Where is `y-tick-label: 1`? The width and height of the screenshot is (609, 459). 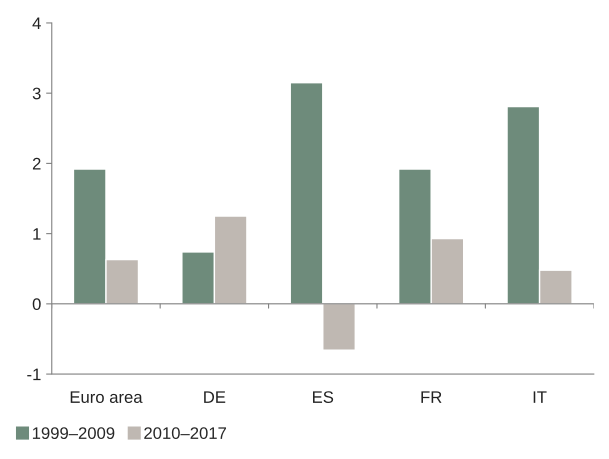 y-tick-label: 1 is located at coordinates (37, 234).